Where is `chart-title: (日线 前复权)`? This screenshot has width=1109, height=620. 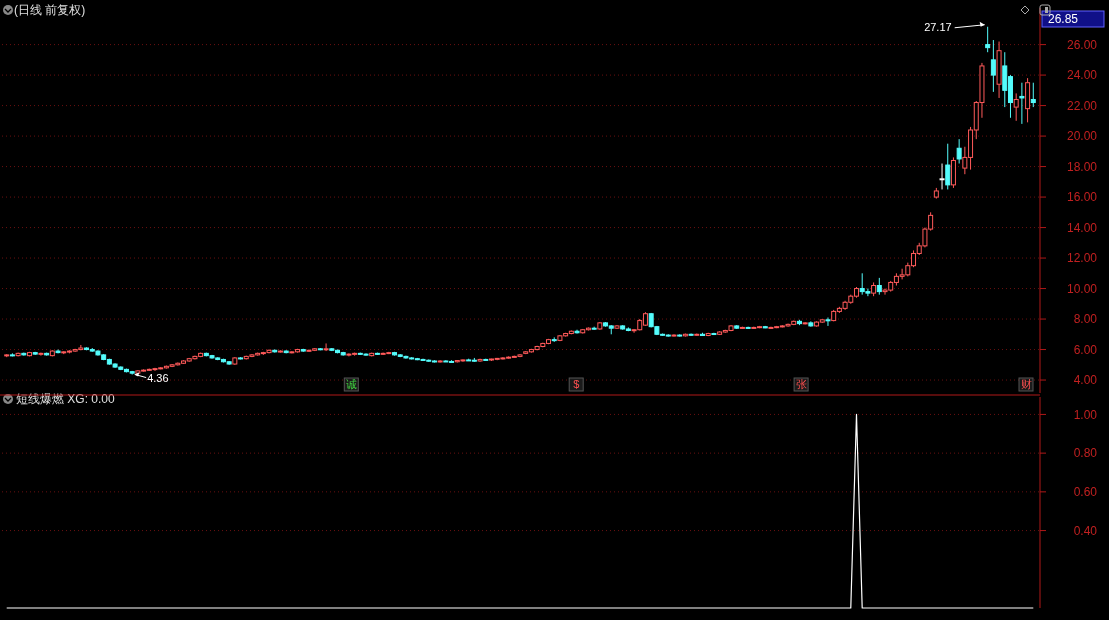
chart-title: (日线 前复权) is located at coordinates (50, 10).